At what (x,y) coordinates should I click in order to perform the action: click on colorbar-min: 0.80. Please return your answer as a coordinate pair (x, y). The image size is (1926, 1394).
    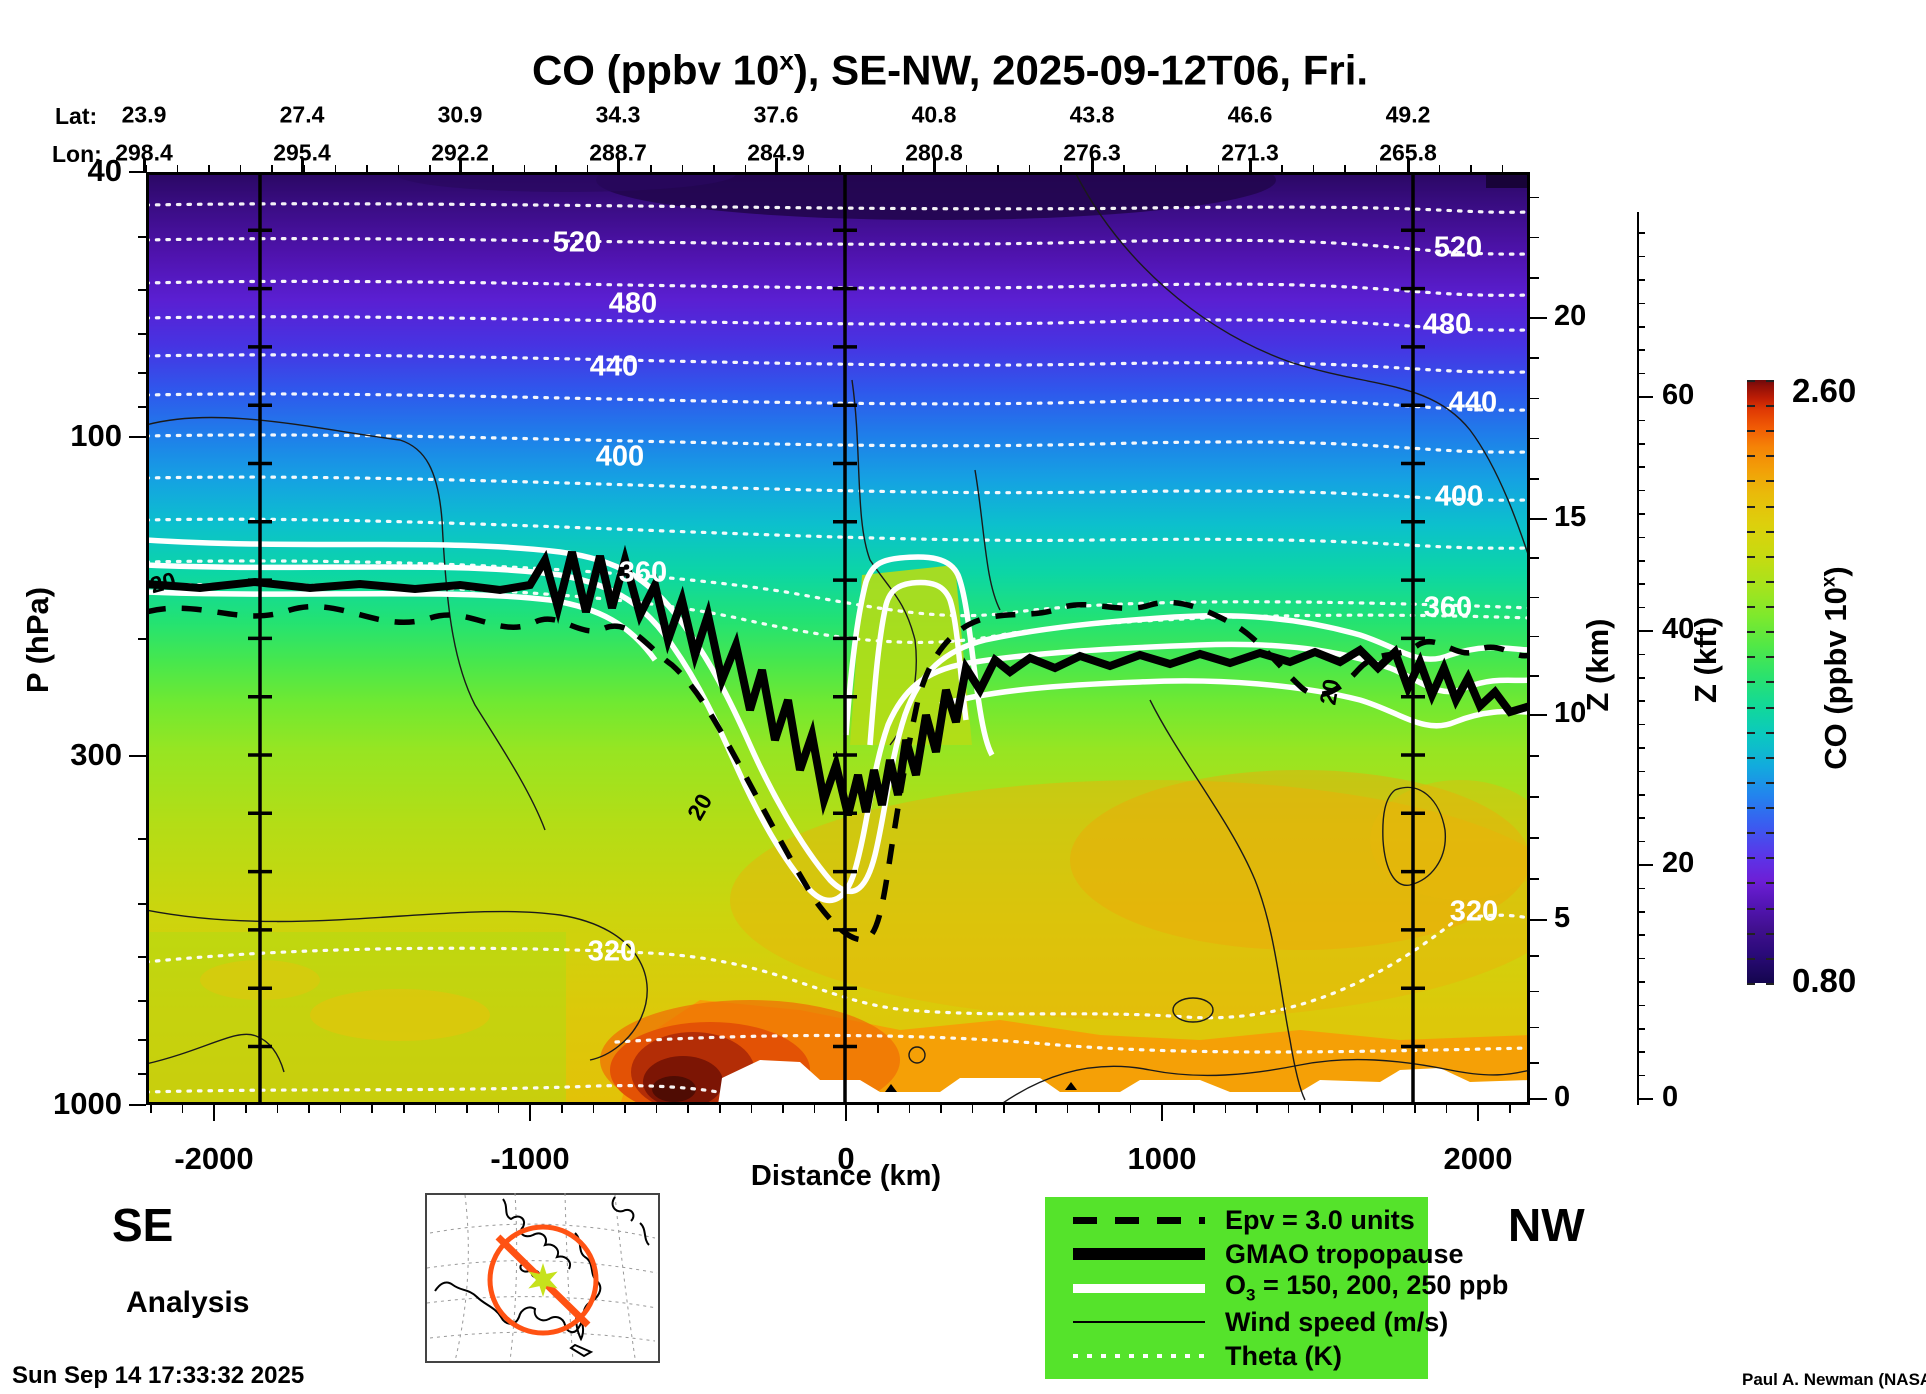
    Looking at the image, I should click on (1824, 980).